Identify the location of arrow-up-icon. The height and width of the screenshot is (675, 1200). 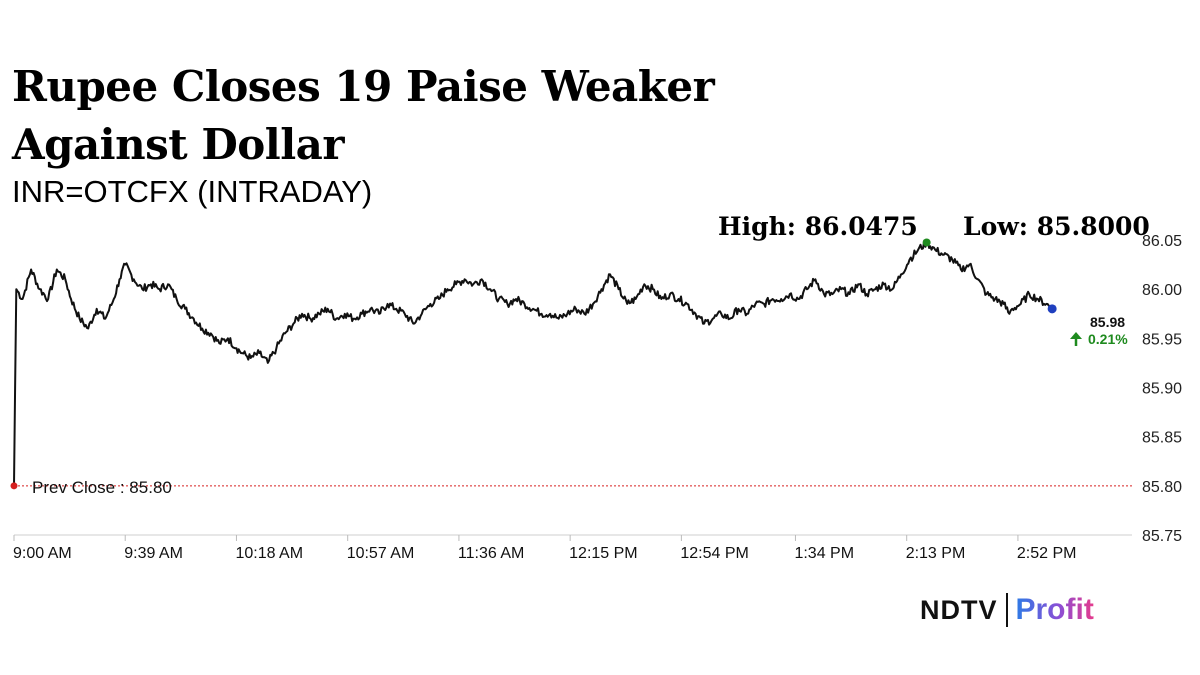
(1076, 335).